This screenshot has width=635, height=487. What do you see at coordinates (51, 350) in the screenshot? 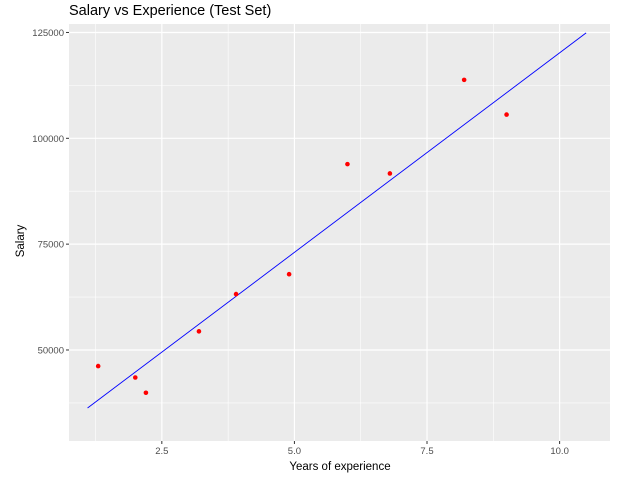
I see `y-tick-label: 50000` at bounding box center [51, 350].